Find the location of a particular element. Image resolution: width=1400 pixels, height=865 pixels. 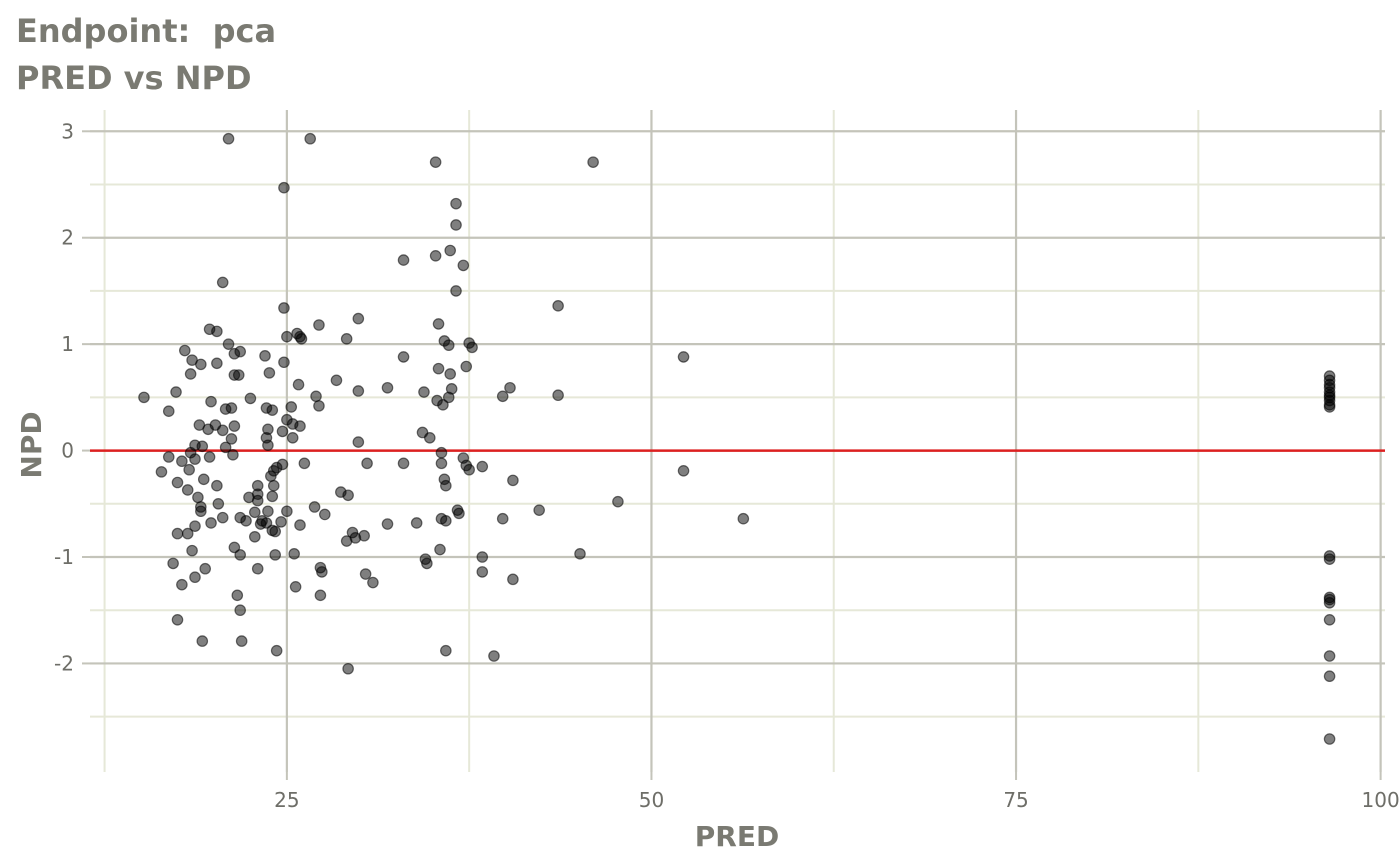

y-tick-label: 0 is located at coordinates (67, 451).